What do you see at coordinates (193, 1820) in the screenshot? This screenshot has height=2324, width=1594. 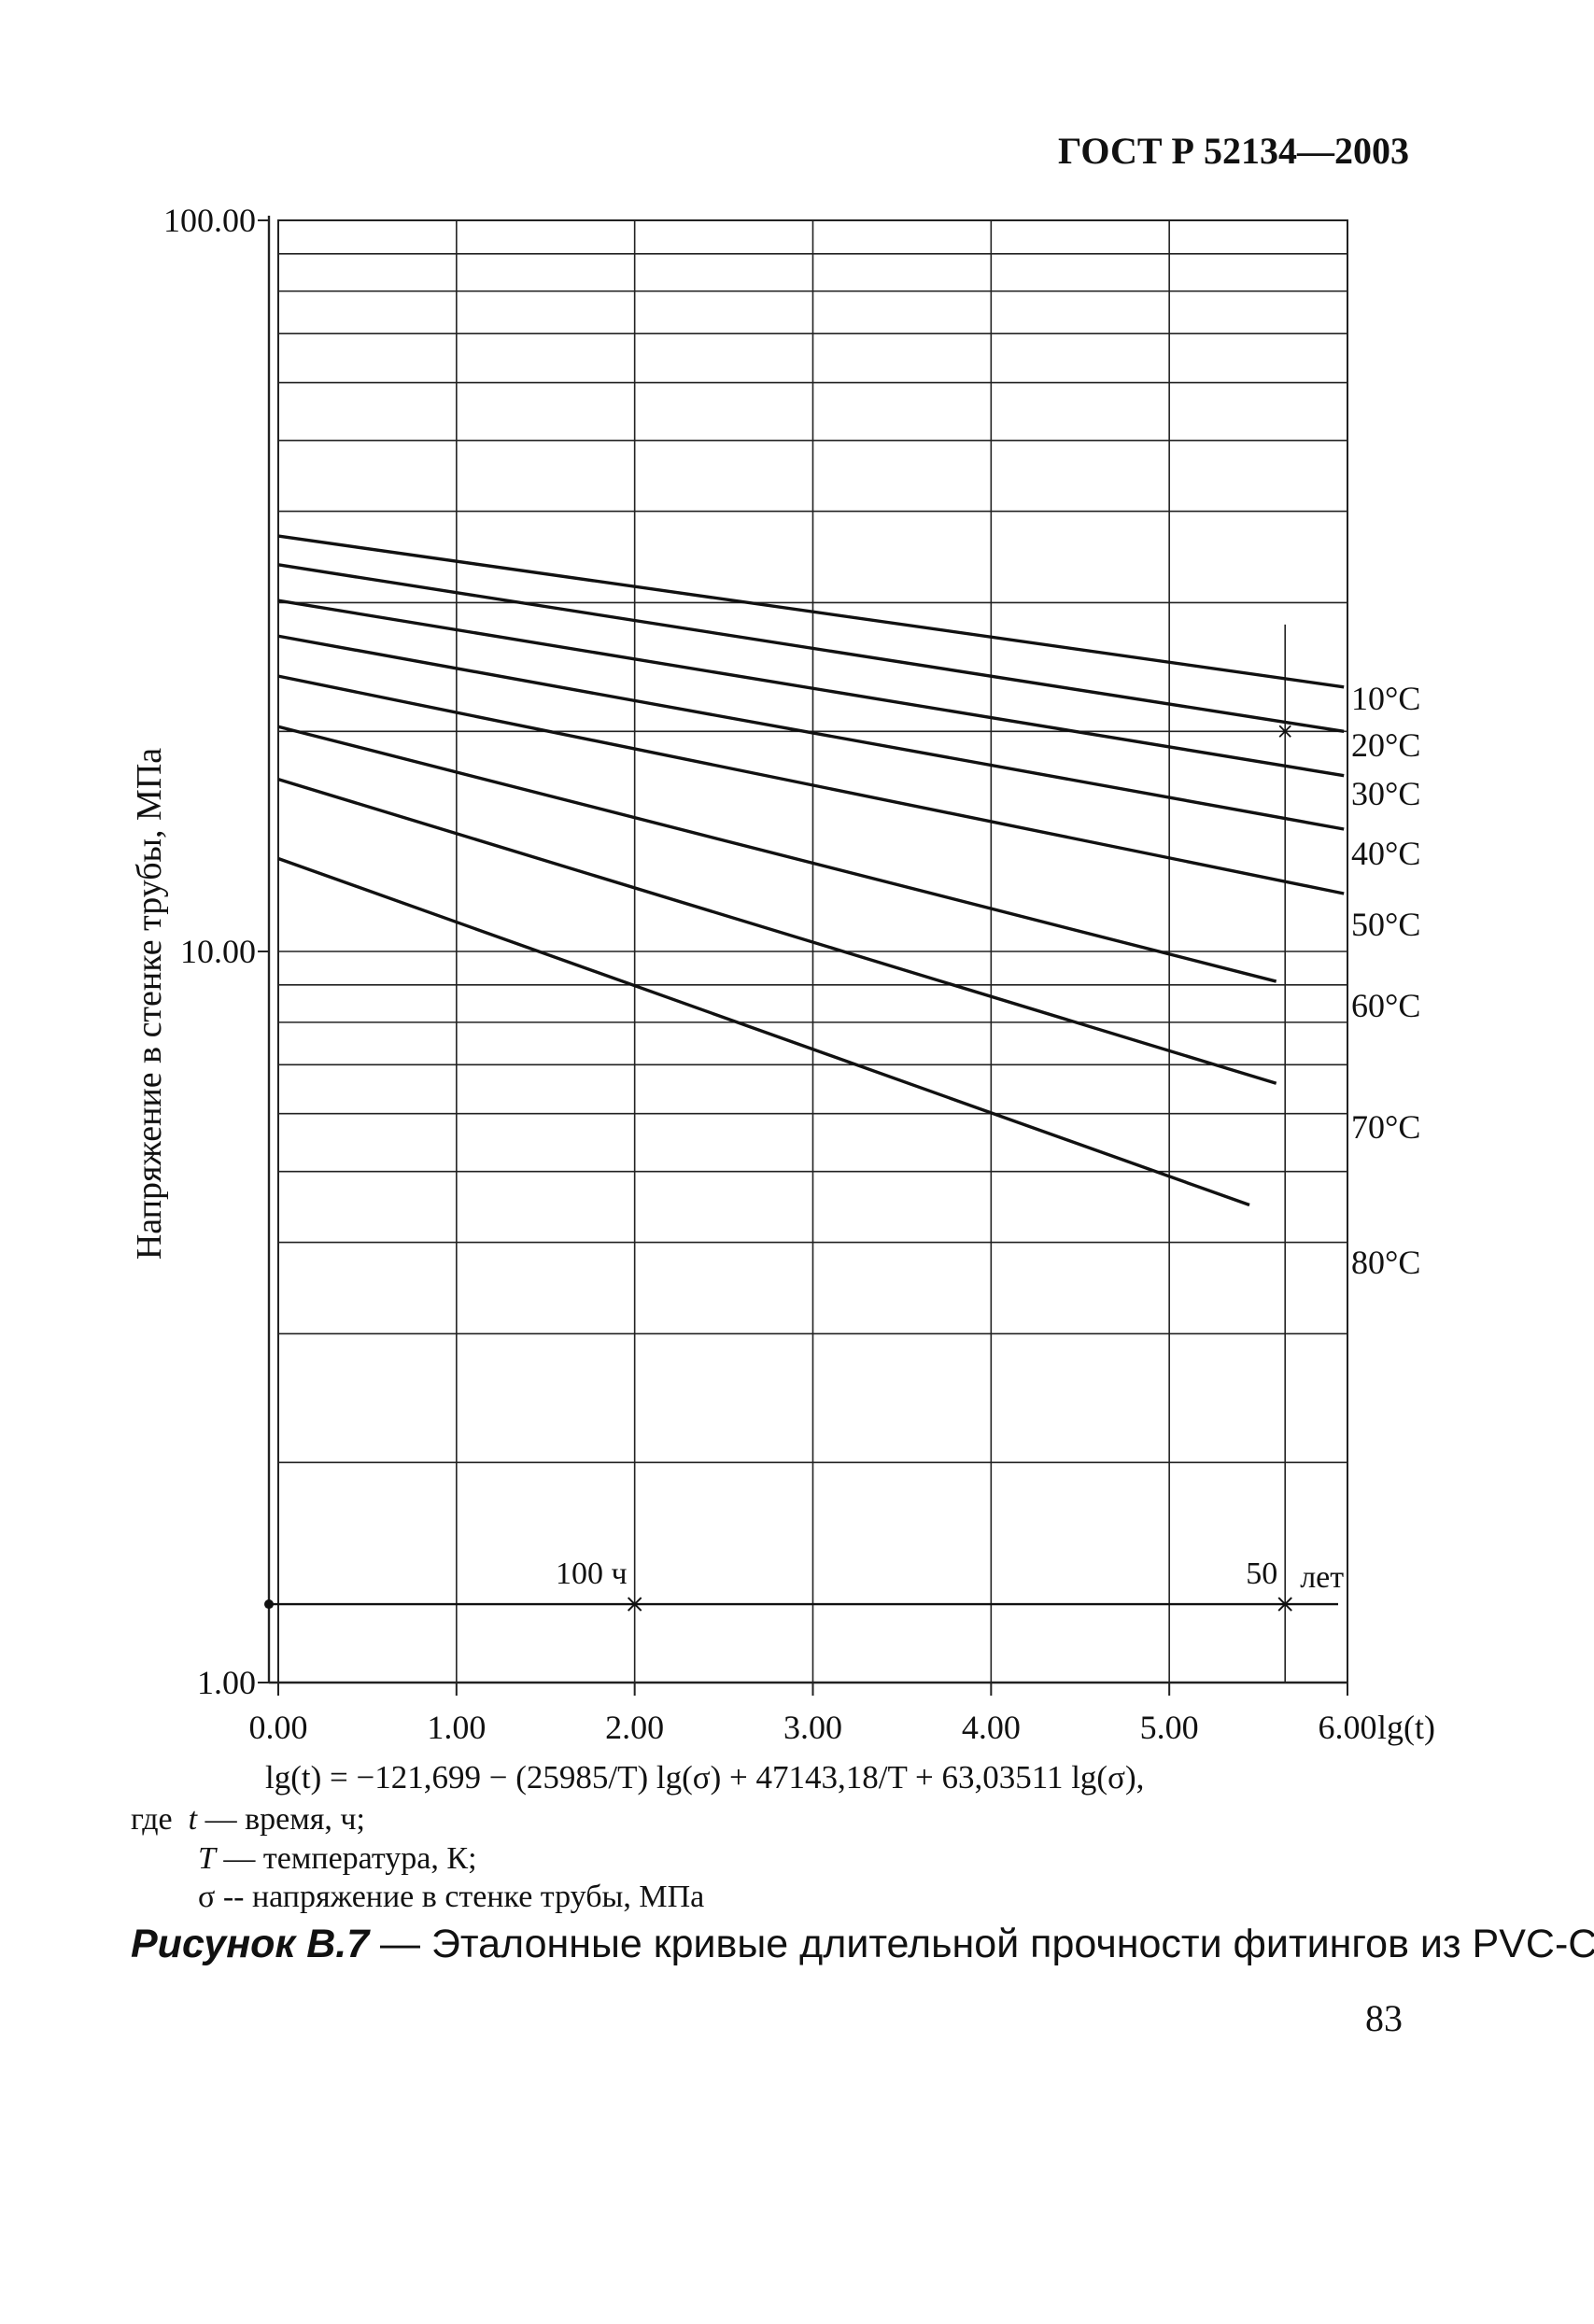 I see `where-symbol: t` at bounding box center [193, 1820].